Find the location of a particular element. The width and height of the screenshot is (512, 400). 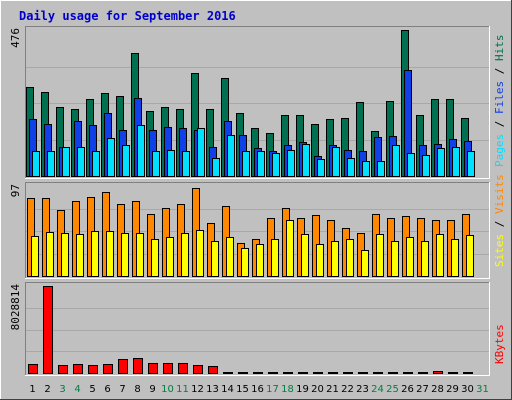

day-label-12: 12 is located at coordinates (197, 389).